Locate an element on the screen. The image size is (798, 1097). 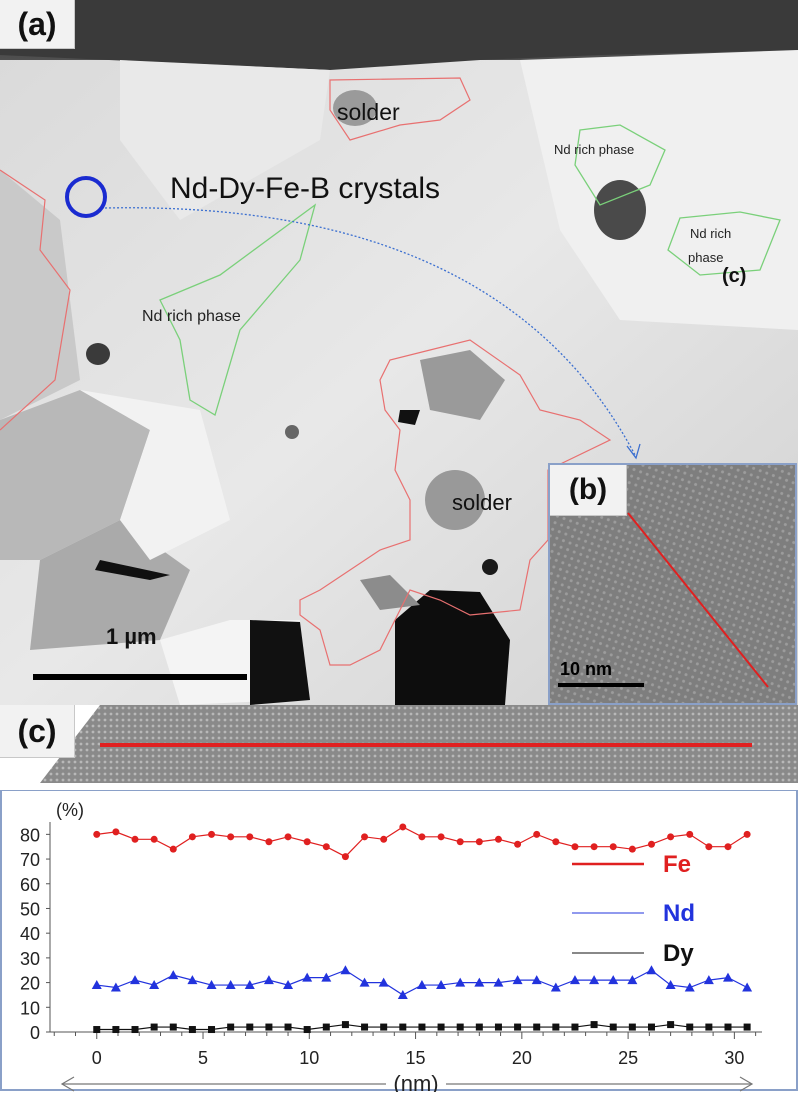
label-c-marker: (c) is located at coordinates (734, 276).